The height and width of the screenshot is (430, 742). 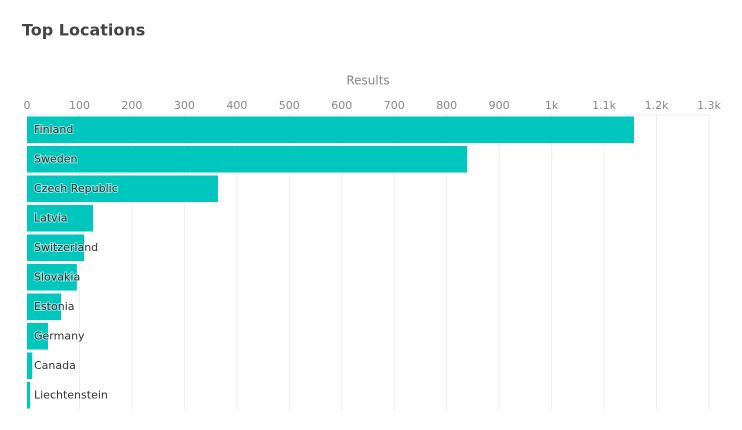 I want to click on category-label: Germany, so click(x=59, y=335).